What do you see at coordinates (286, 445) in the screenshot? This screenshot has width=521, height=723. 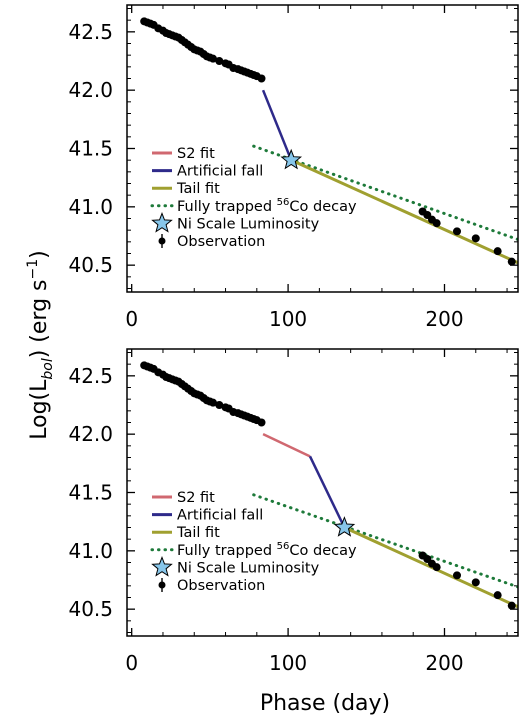 I see `s2-fit-line` at bounding box center [286, 445].